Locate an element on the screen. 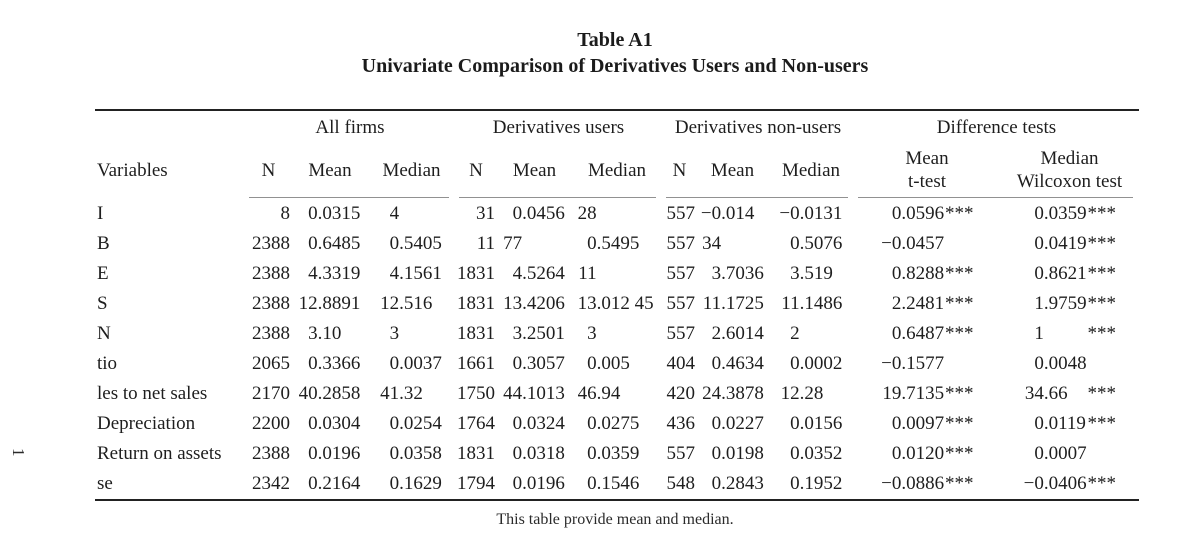 This screenshot has height=559, width=1200. table-cell: 13.4206 is located at coordinates (534, 303).